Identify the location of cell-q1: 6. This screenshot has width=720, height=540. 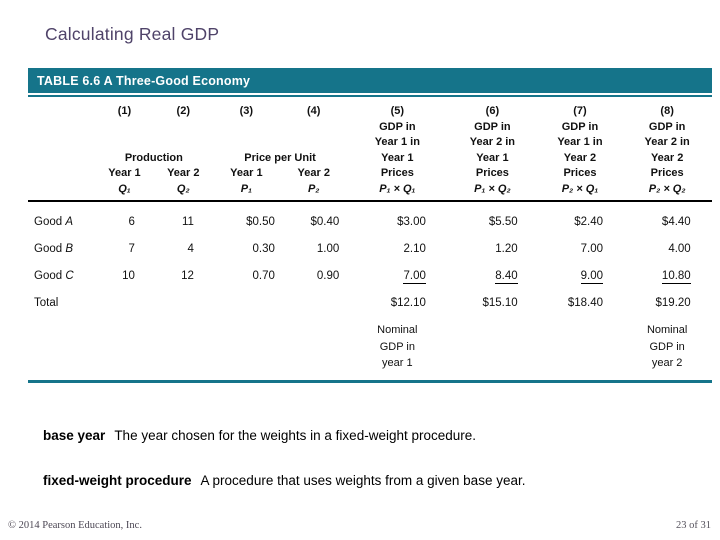
(131, 221).